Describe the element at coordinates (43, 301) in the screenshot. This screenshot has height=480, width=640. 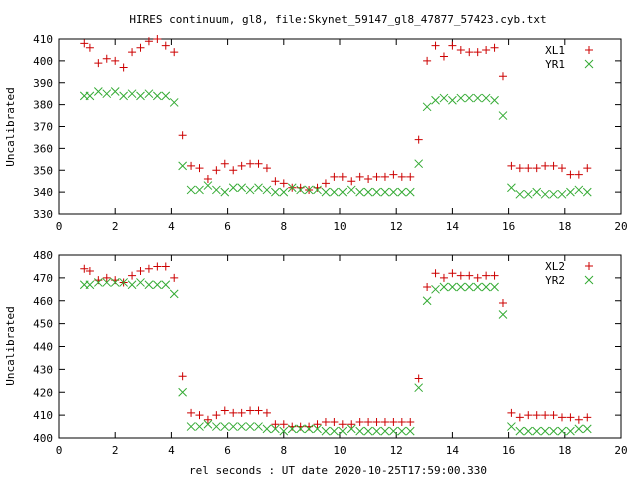
I see `y-tick-label: 460` at that location.